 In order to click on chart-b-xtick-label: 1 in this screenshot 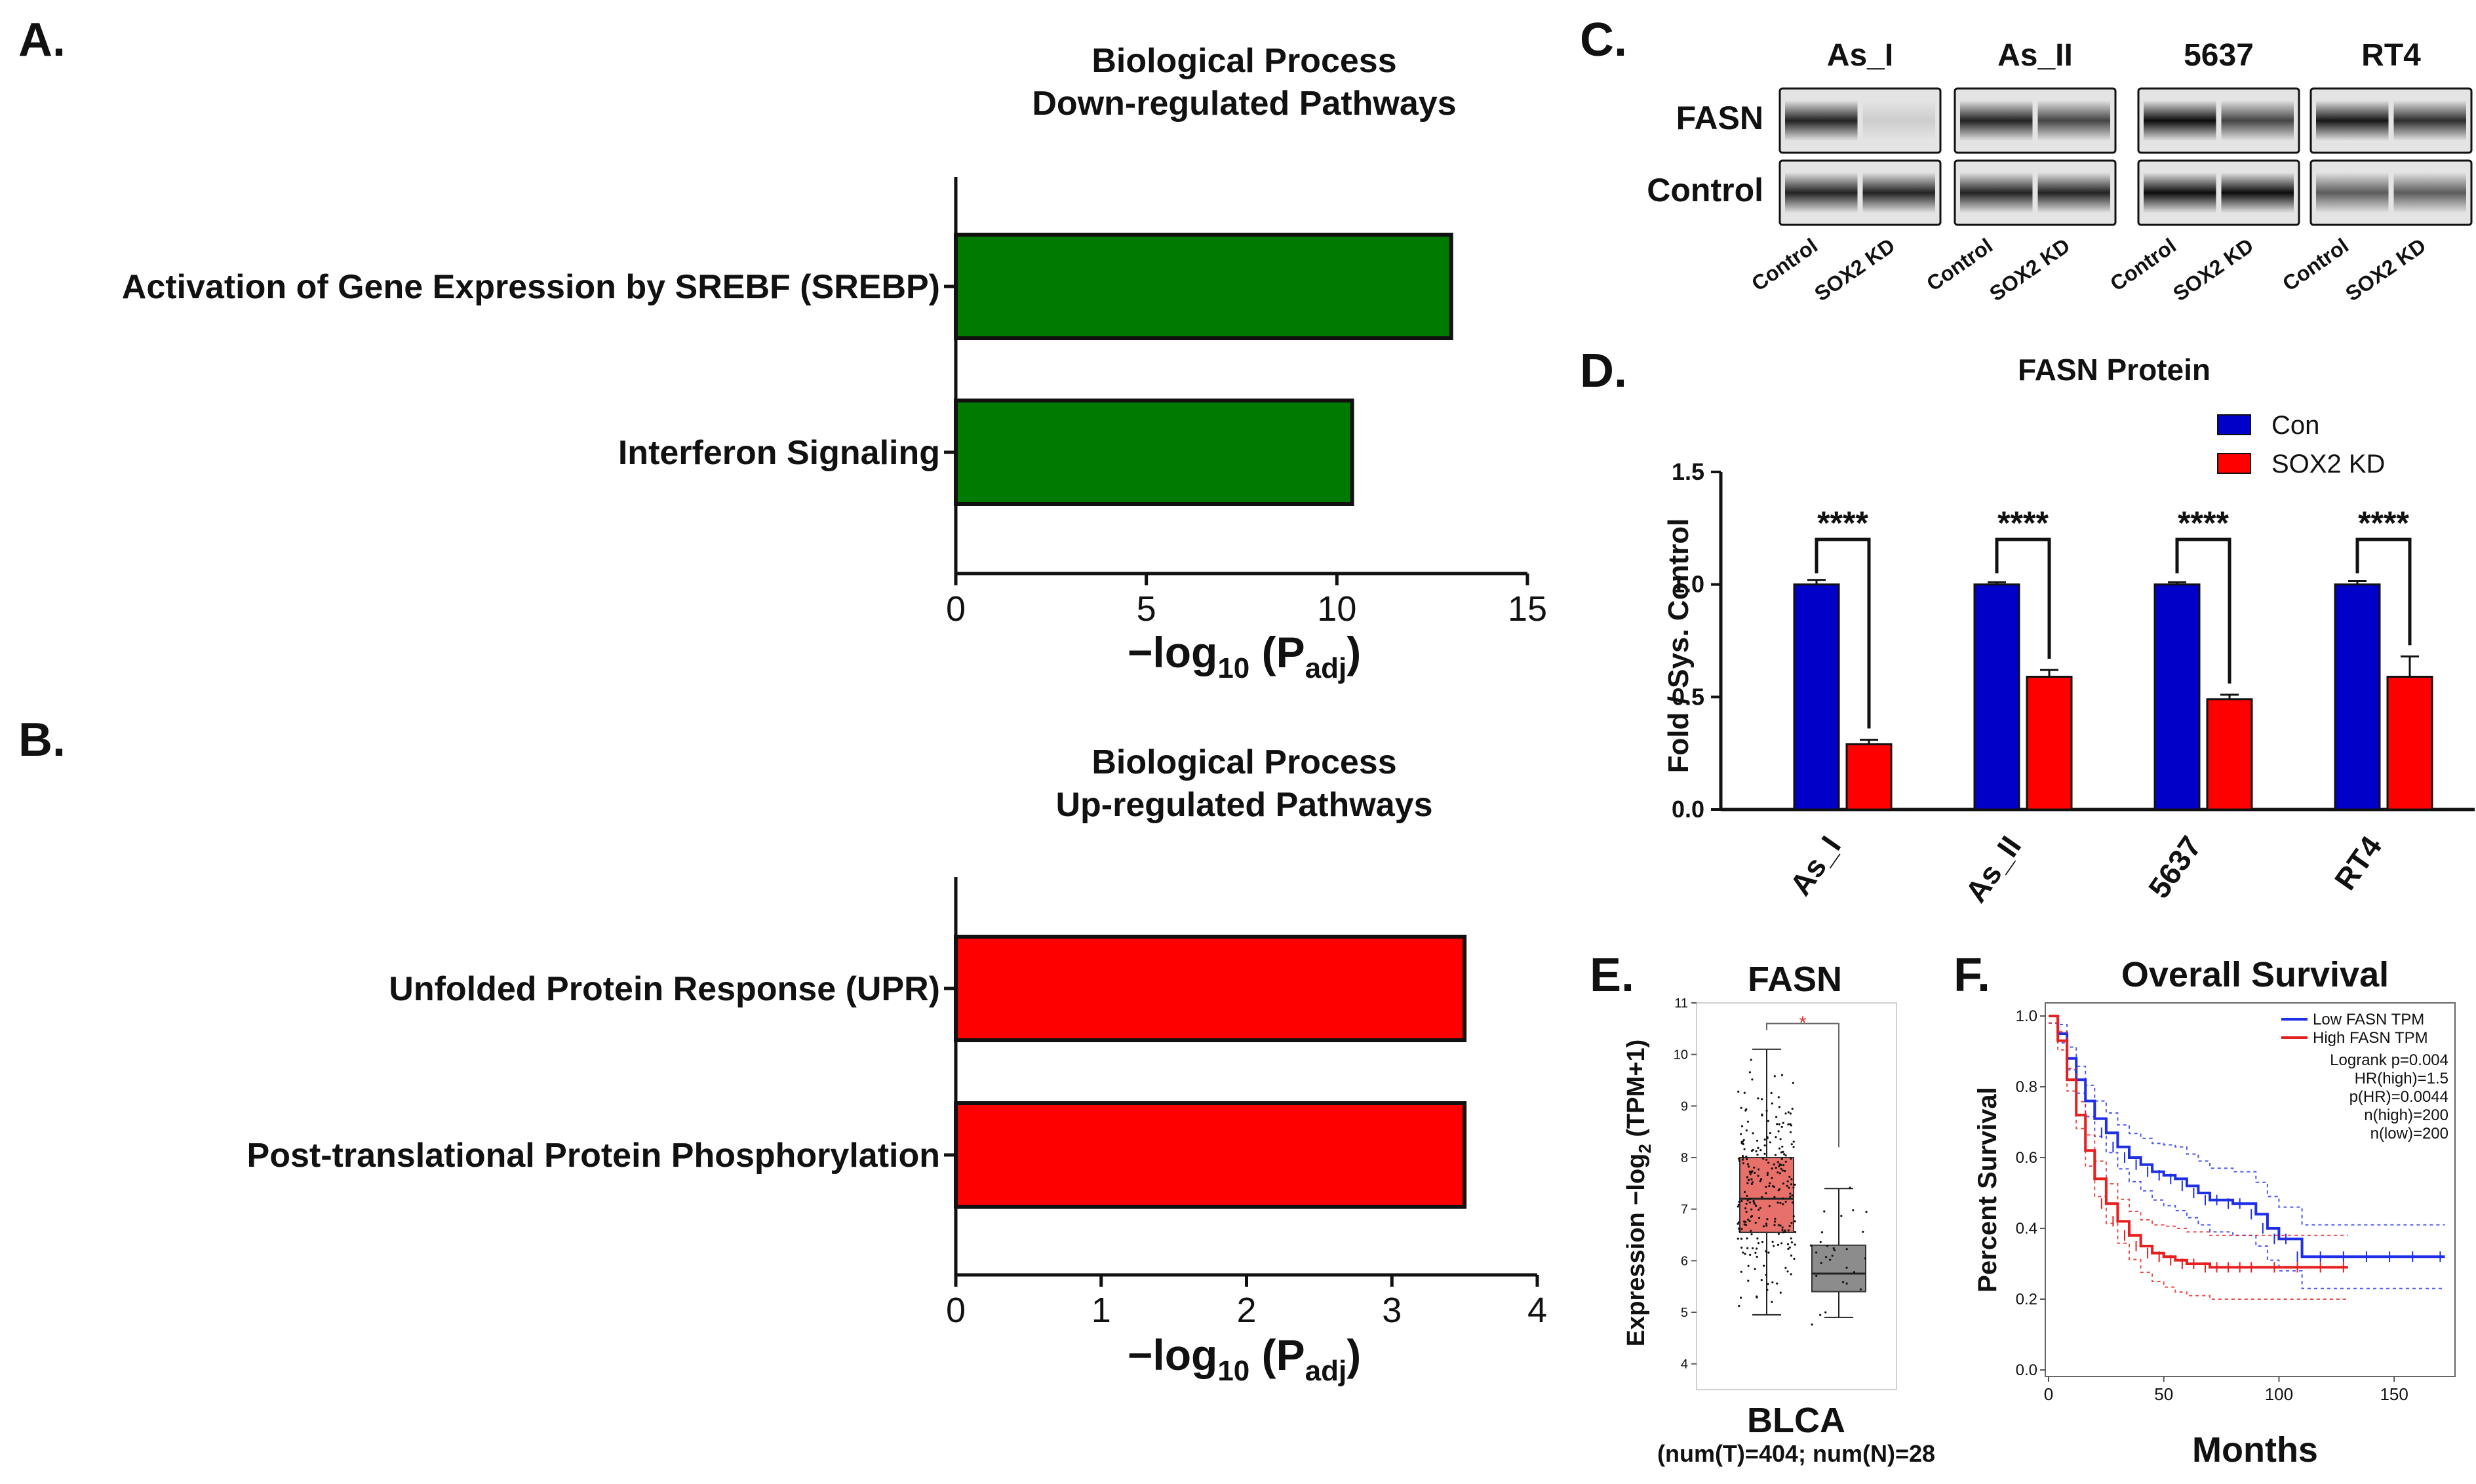, I will do `click(1101, 1310)`.